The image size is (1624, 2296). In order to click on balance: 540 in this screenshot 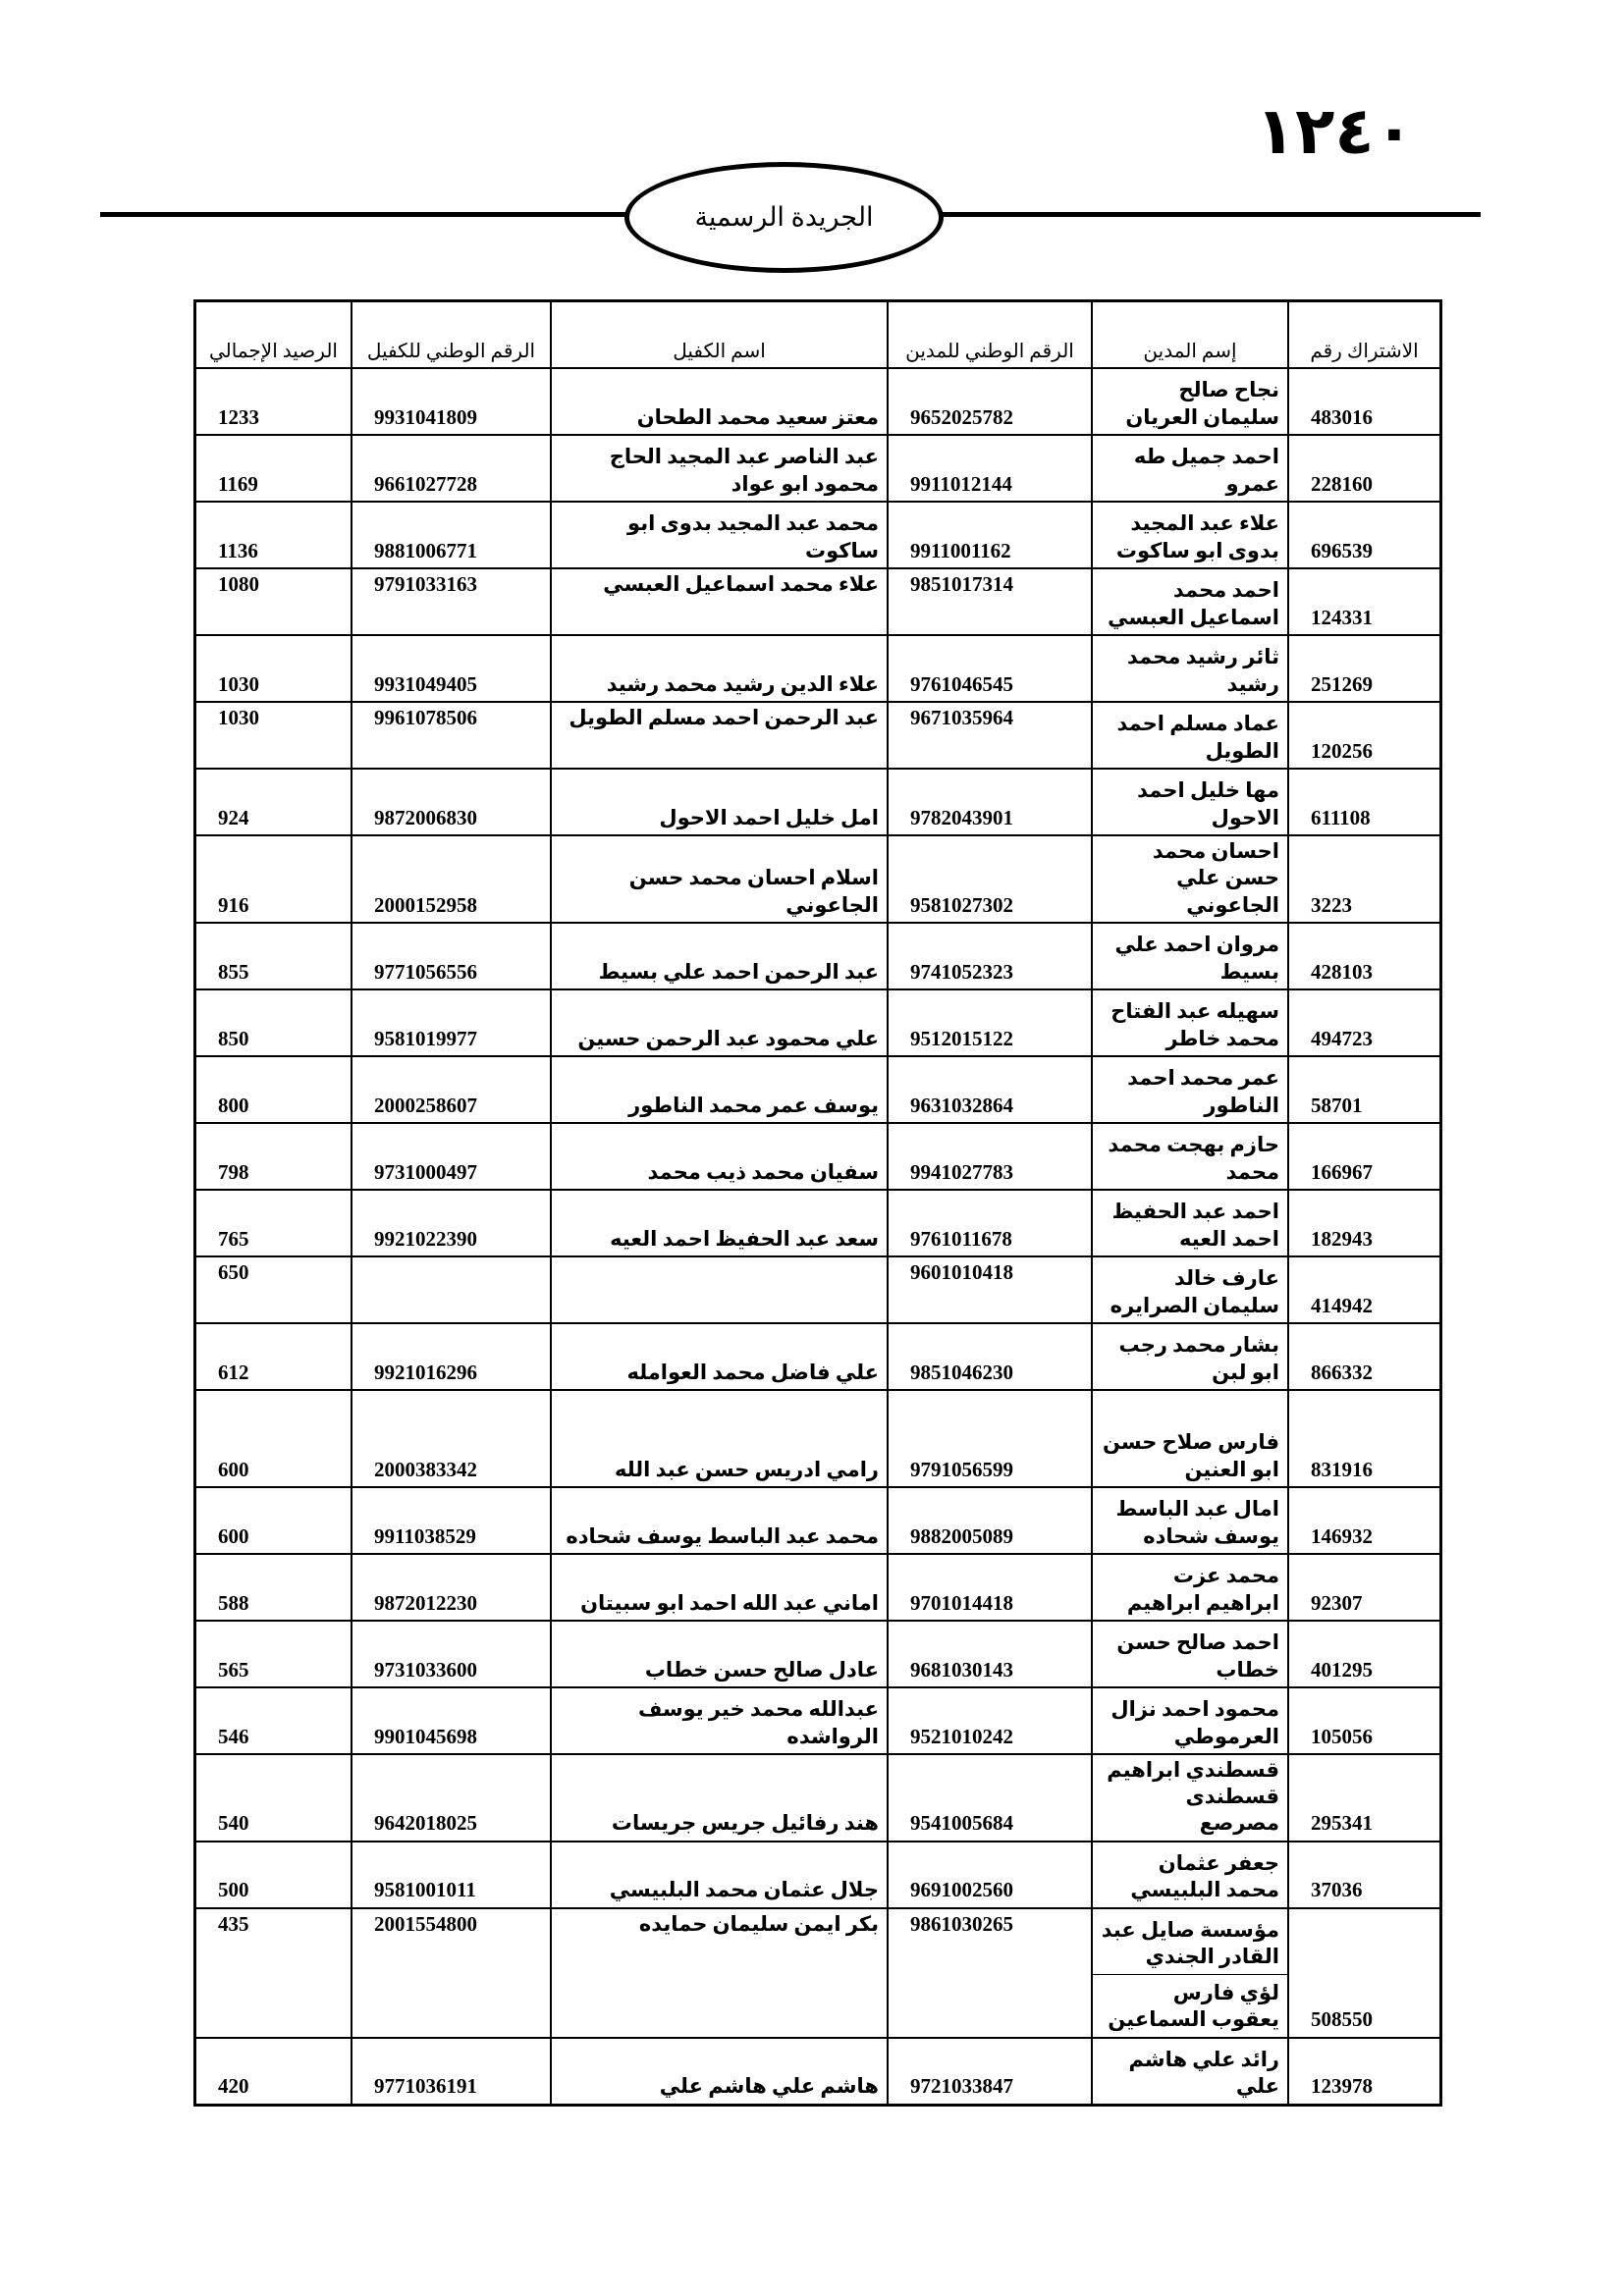, I will do `click(273, 1798)`.